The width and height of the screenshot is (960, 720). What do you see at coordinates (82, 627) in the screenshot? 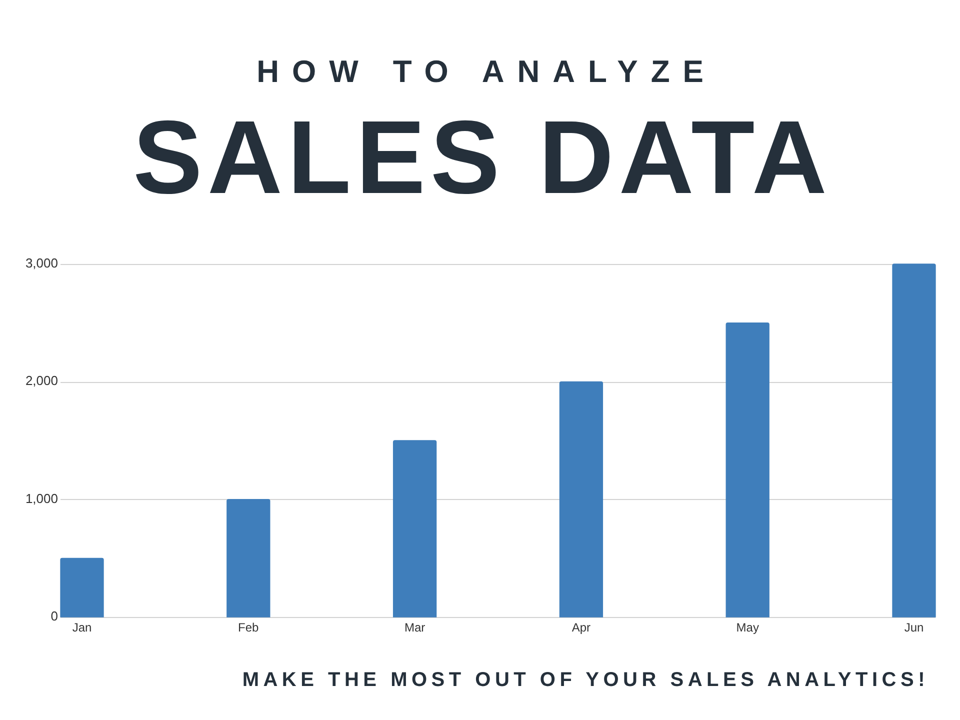
I see `x-tick-label: Jan` at bounding box center [82, 627].